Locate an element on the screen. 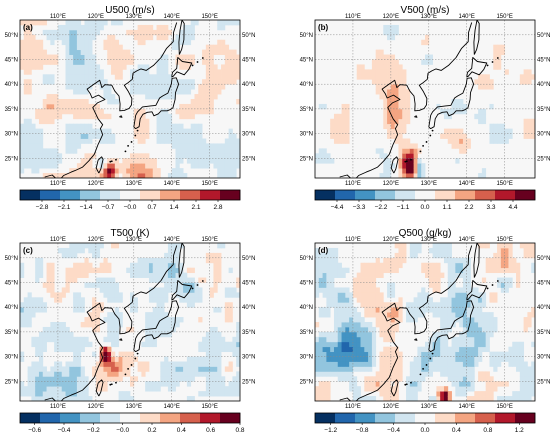 The width and height of the screenshot is (550, 445). colorbar-tick-label: −1.1 is located at coordinates (403, 207).